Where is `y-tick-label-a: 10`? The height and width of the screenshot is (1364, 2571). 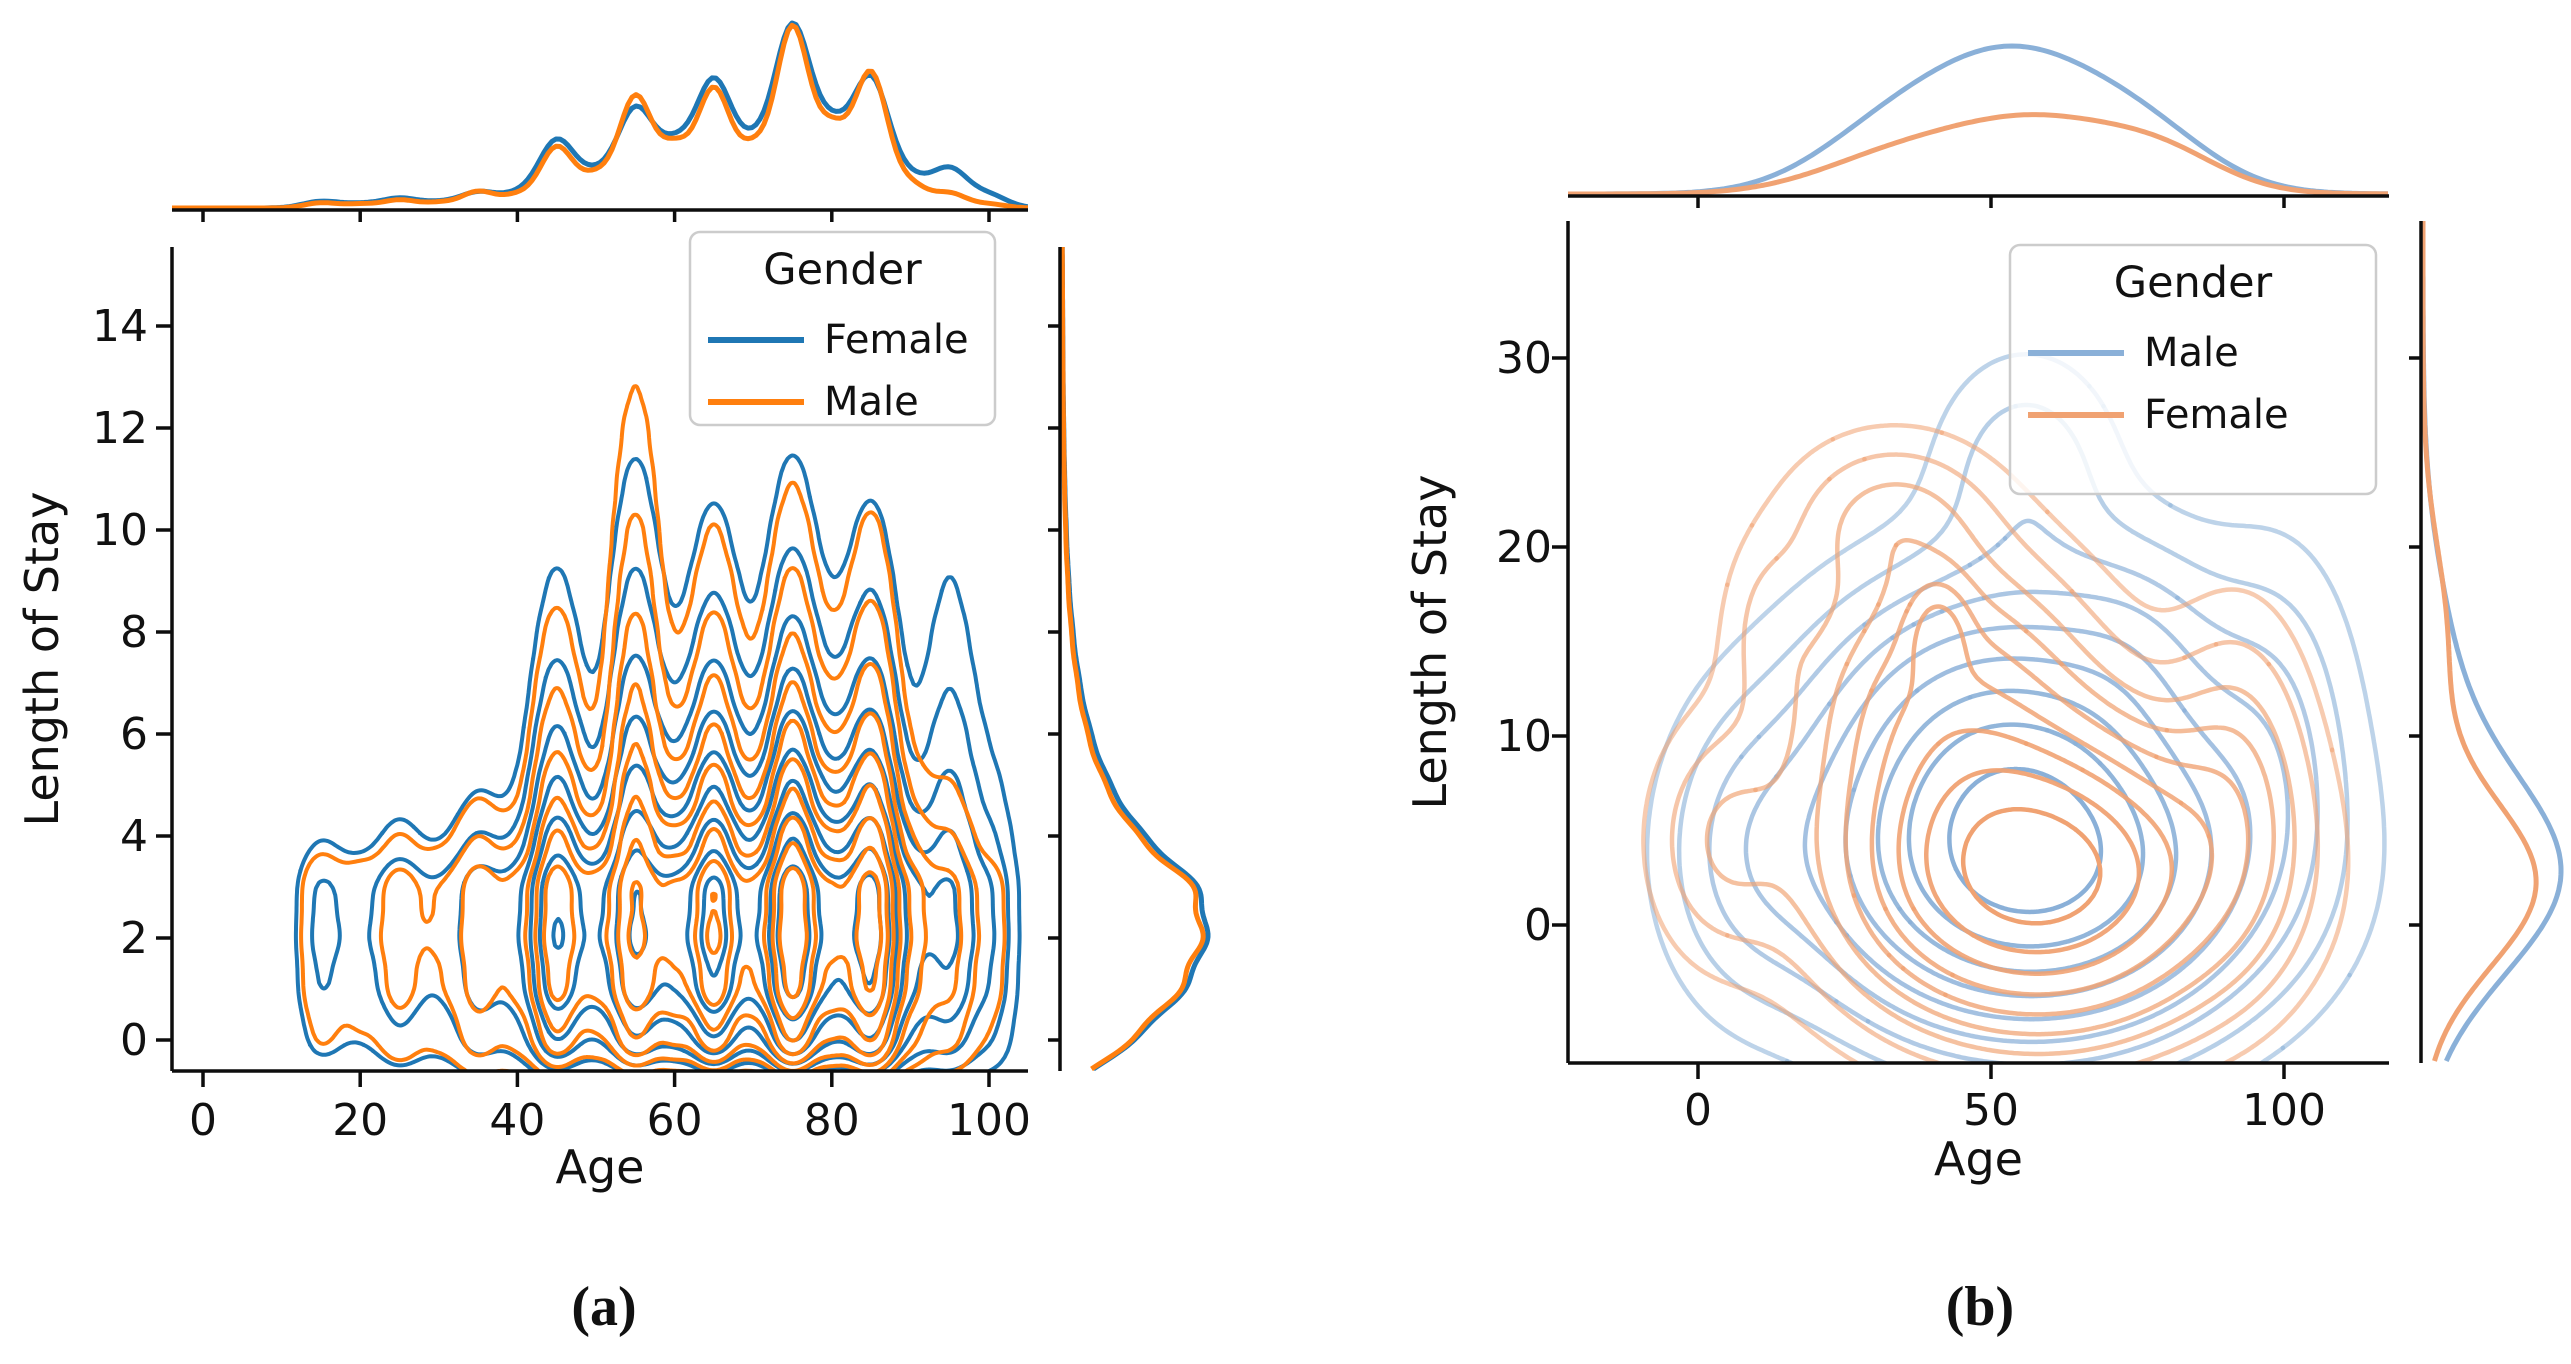 y-tick-label-a: 10 is located at coordinates (120, 530).